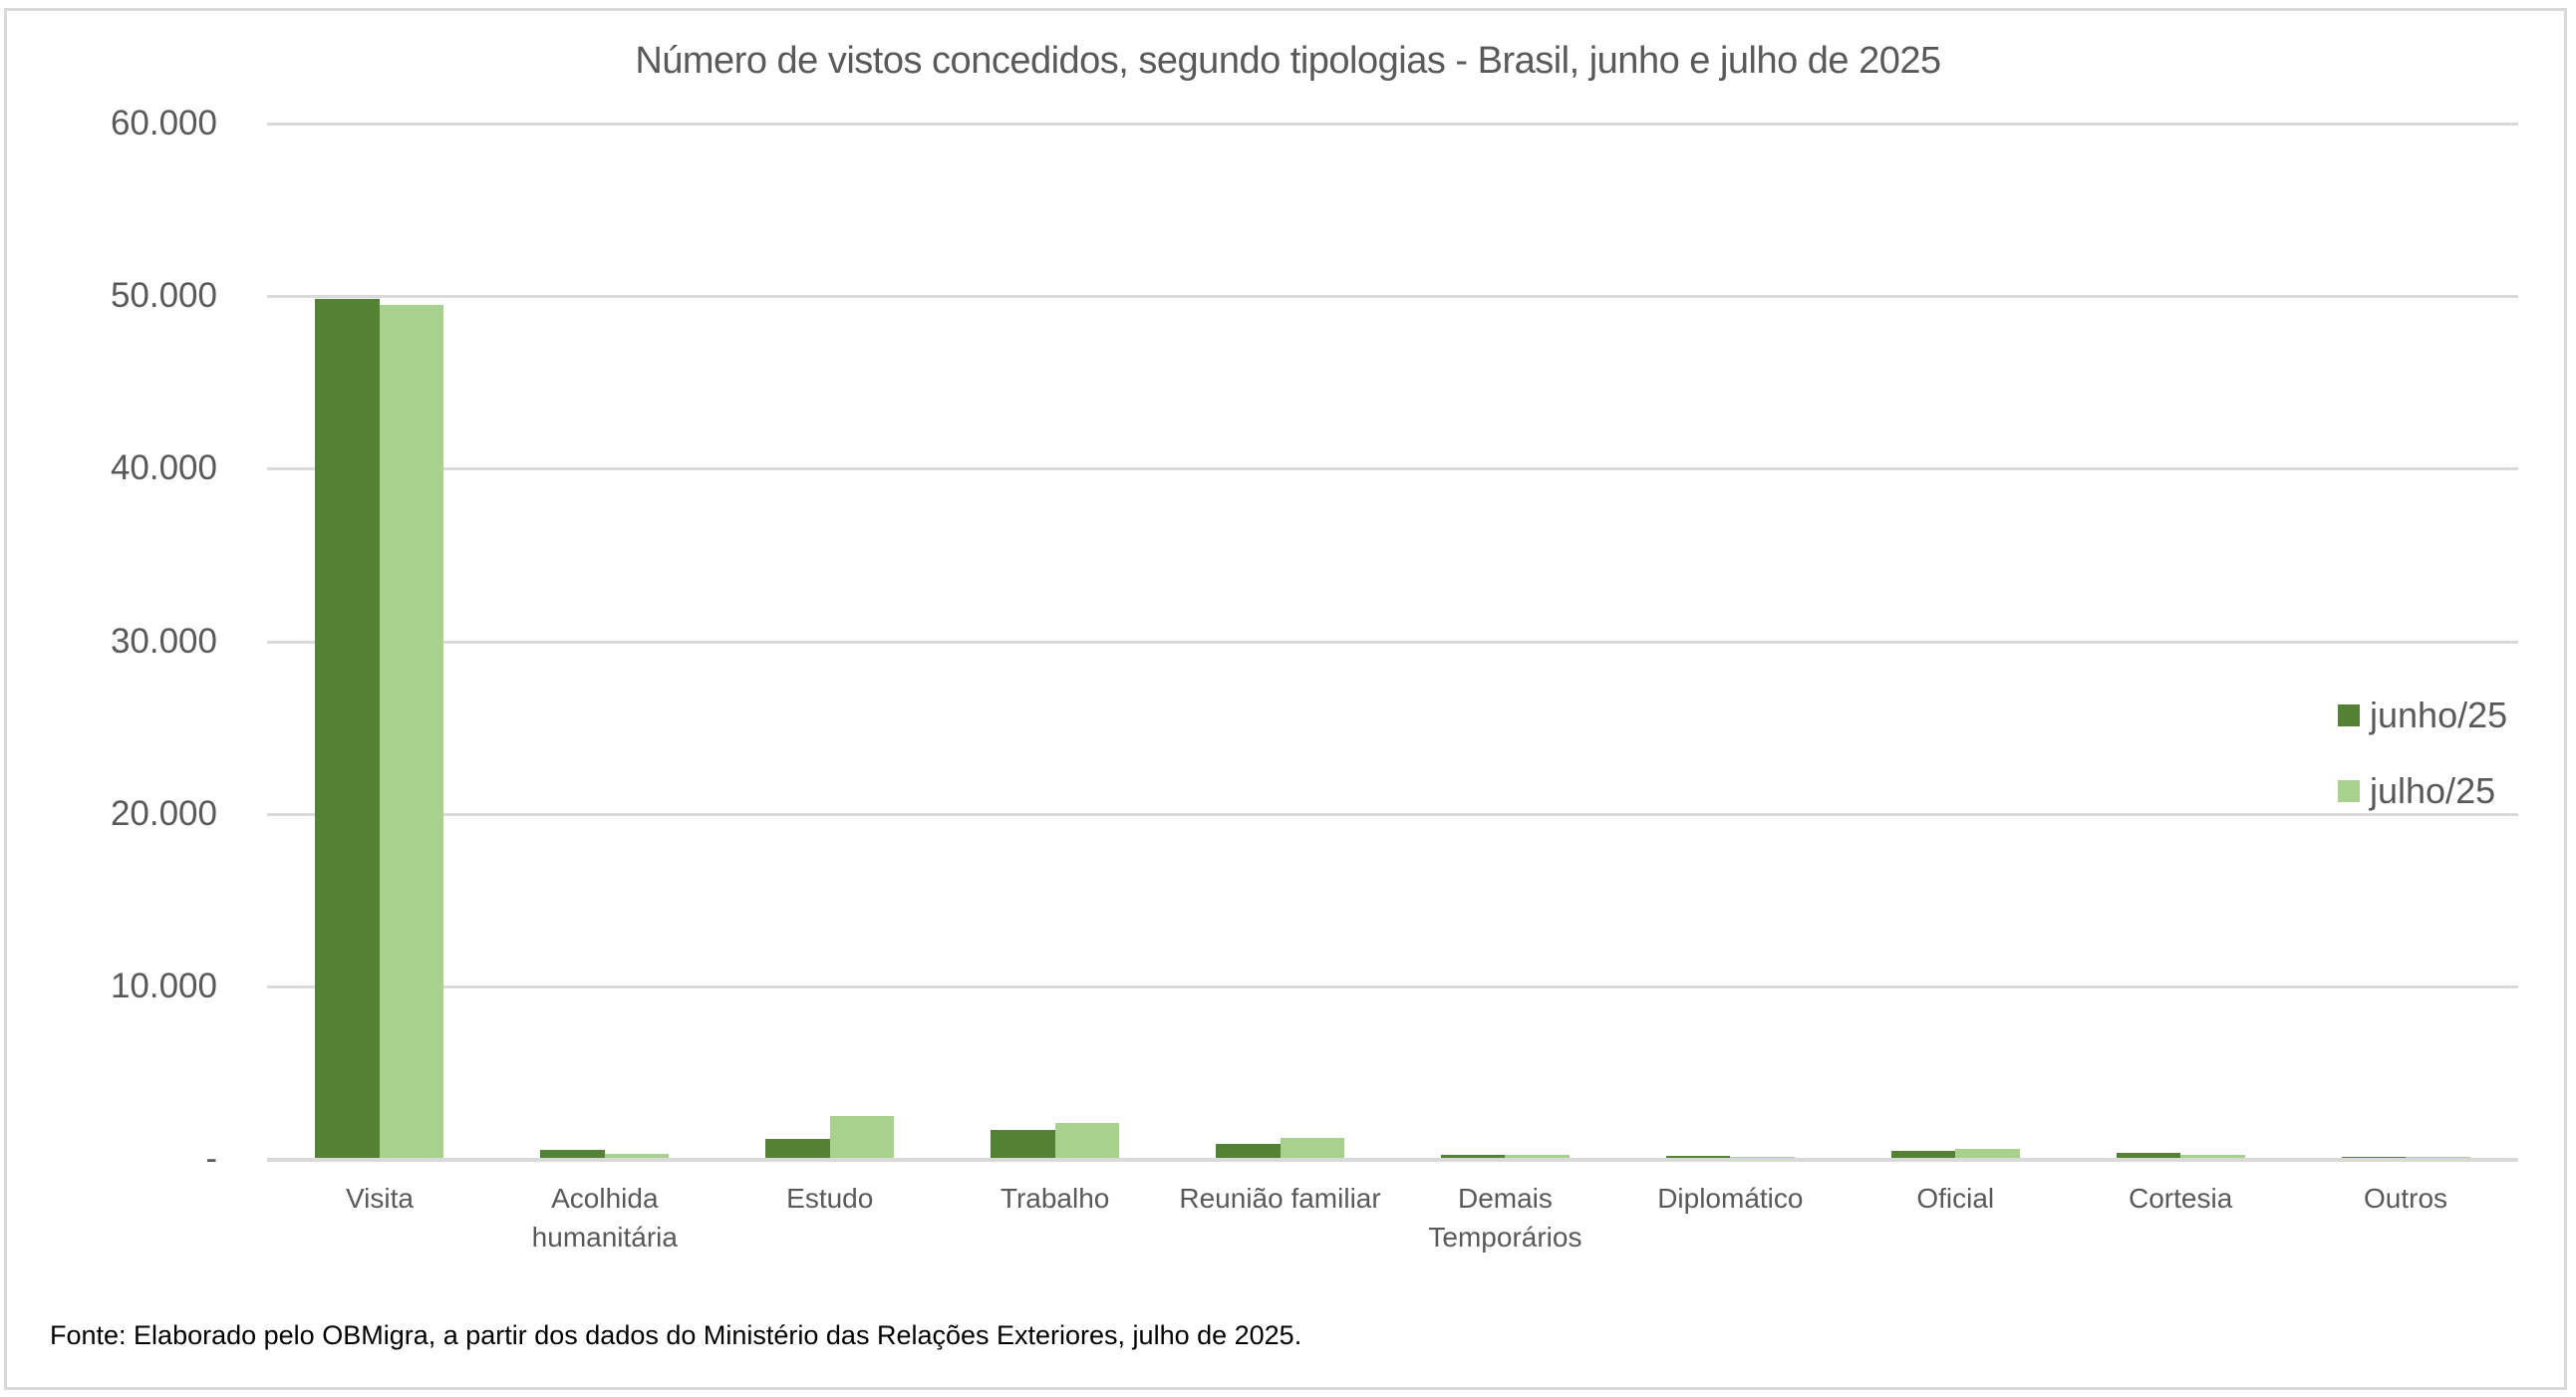 Image resolution: width=2576 pixels, height=1397 pixels. I want to click on x-tick-label: Acolhida humanitária, so click(604, 1218).